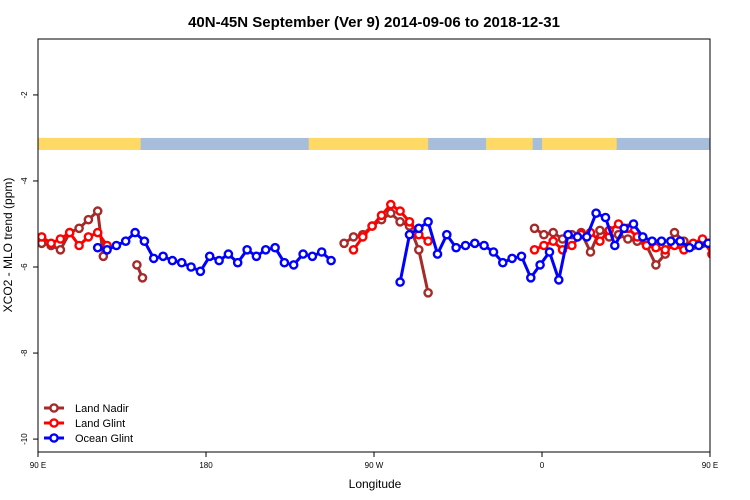 Image resolution: width=750 pixels, height=500 pixels. I want to click on legend-label-0: Land Nadir, so click(102, 409).